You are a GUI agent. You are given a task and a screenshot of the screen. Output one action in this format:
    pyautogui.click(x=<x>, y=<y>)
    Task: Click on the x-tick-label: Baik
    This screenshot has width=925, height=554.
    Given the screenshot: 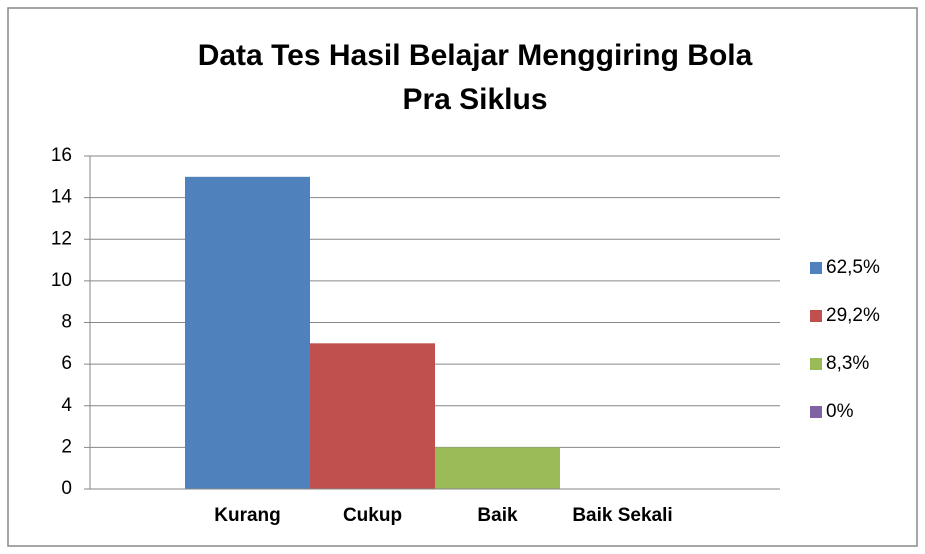 What is the action you would take?
    pyautogui.click(x=497, y=515)
    